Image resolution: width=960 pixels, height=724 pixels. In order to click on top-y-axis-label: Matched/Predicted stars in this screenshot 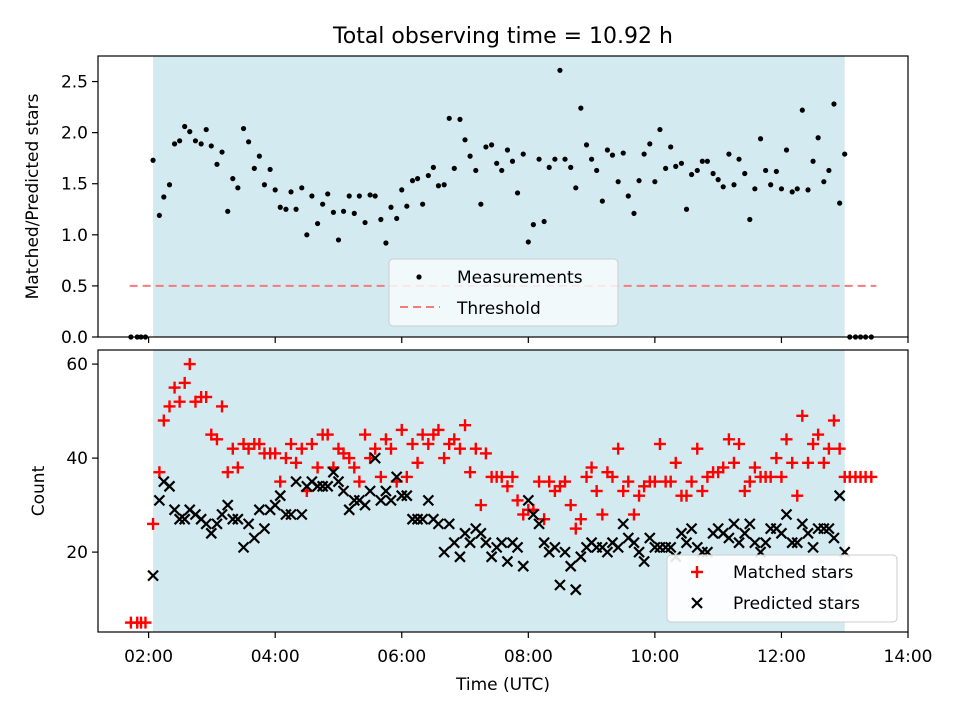, I will do `click(33, 196)`.